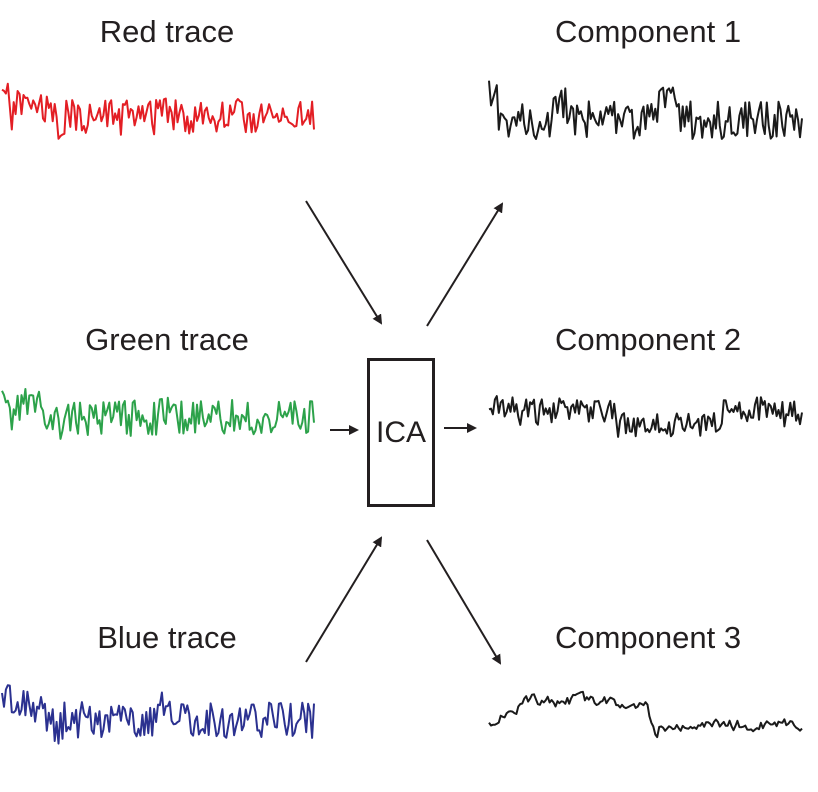 This screenshot has width=818, height=792. What do you see at coordinates (167, 31) in the screenshot?
I see `red-trace-label: Red trace` at bounding box center [167, 31].